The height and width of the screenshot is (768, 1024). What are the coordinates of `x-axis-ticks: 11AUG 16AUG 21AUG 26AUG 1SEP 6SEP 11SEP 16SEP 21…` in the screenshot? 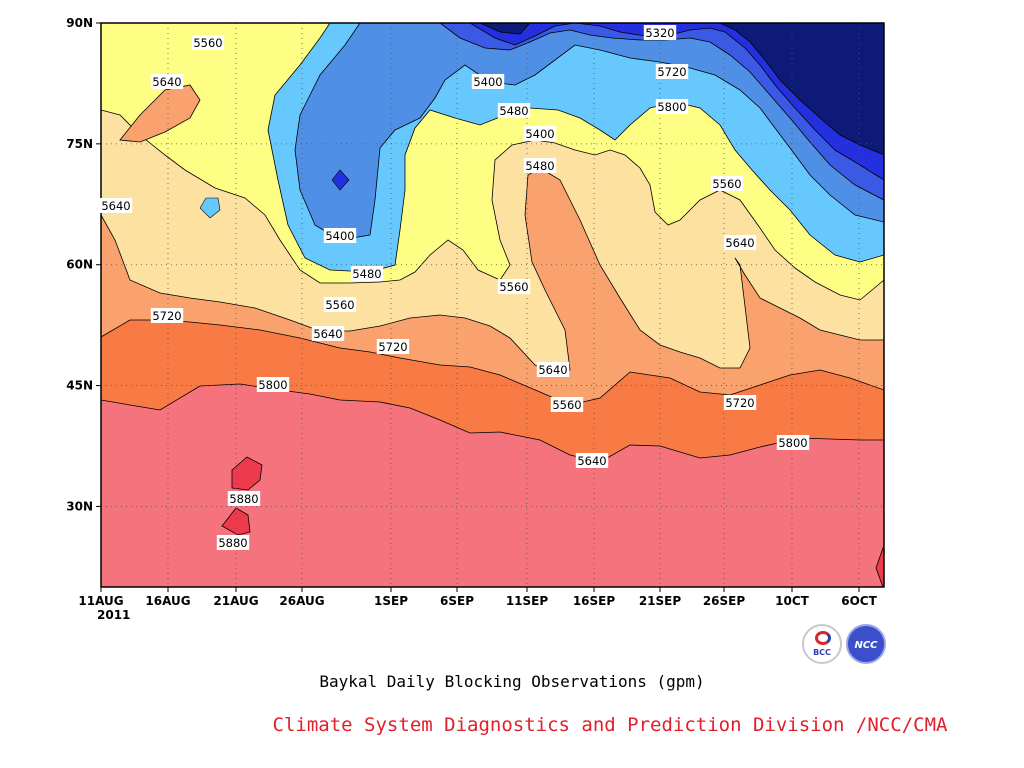 It's located at (478, 597).